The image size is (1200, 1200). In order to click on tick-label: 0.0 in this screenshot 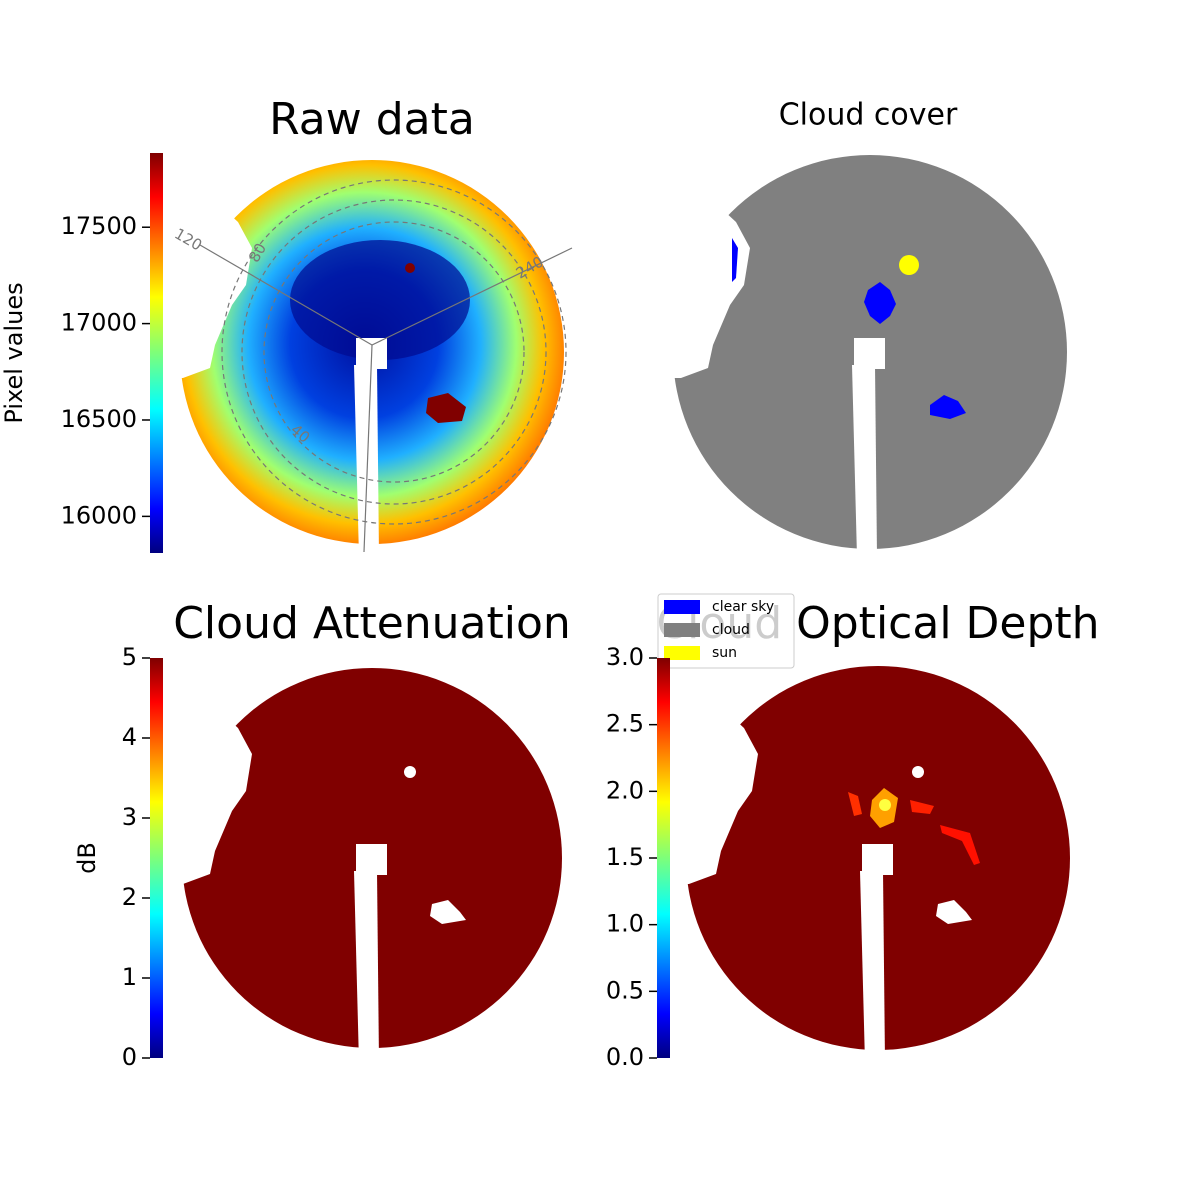, I will do `click(625, 1057)`.